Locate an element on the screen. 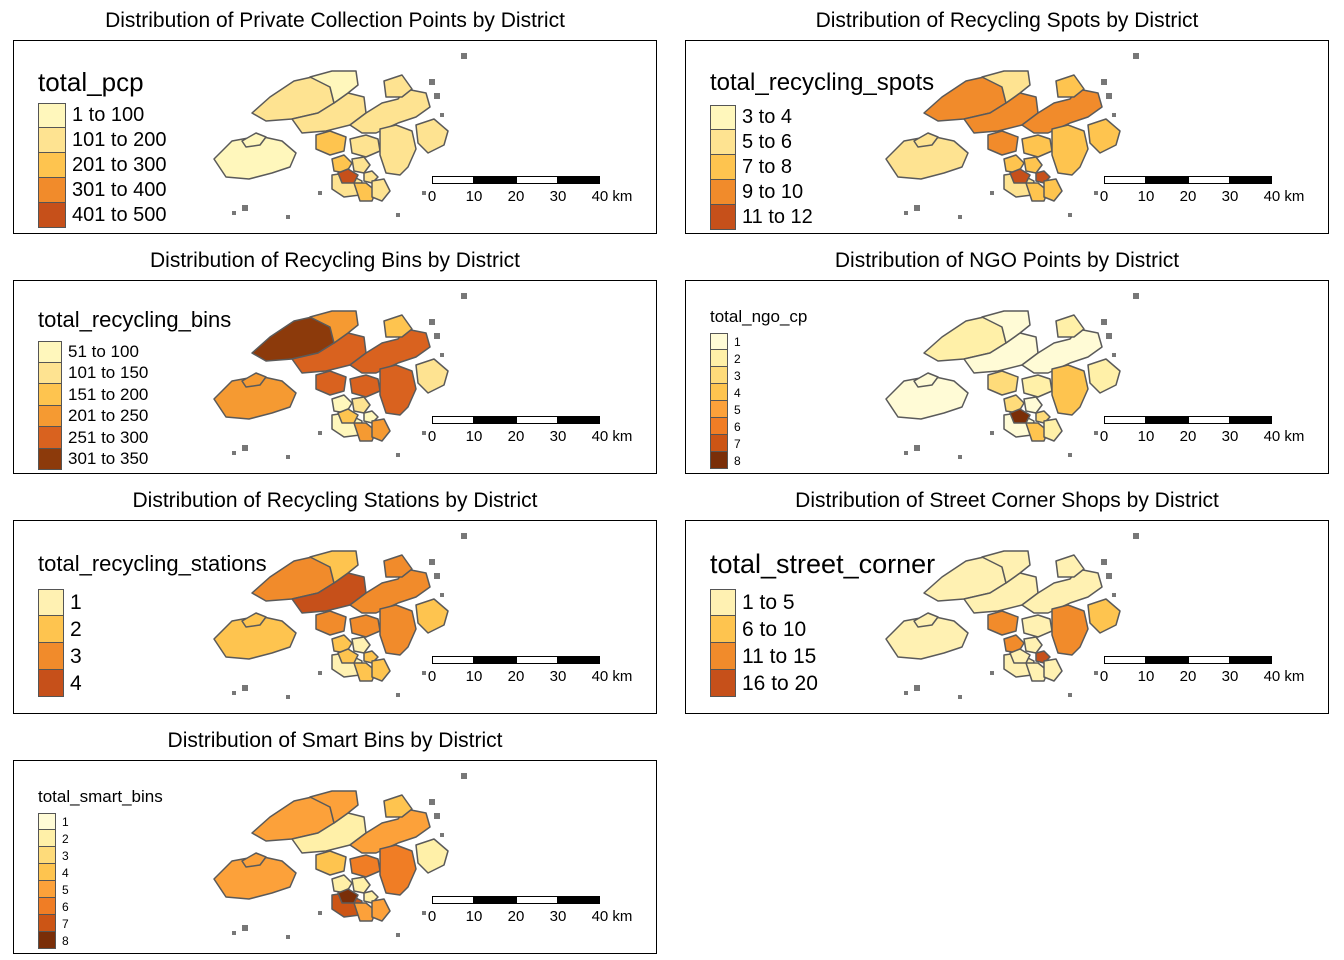  legend-item: 251 to 300 is located at coordinates (134, 438).